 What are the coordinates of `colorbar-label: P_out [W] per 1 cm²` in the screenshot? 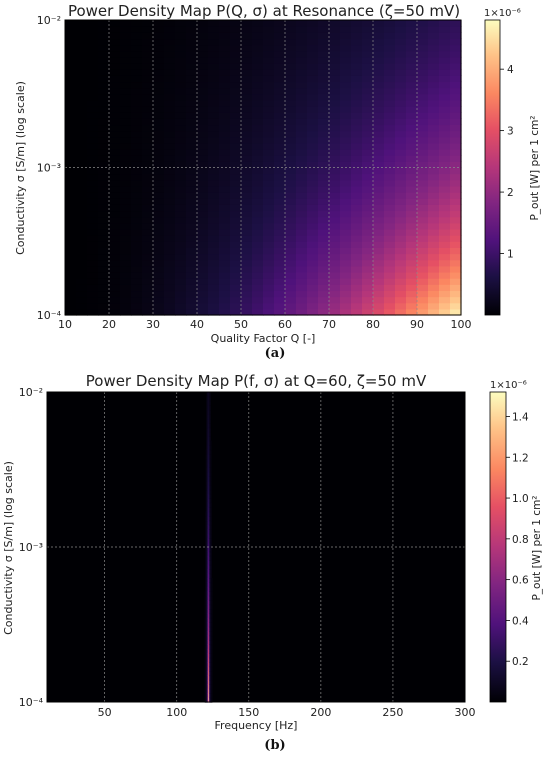 It's located at (535, 167).